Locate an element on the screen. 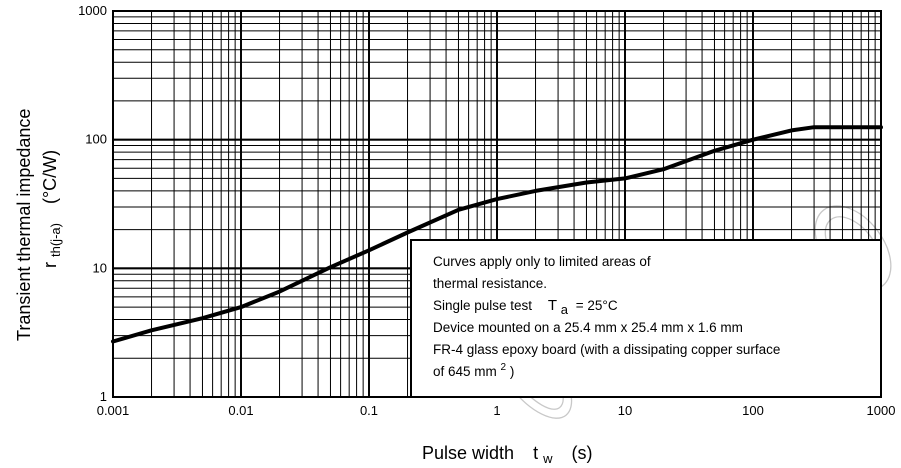 The width and height of the screenshot is (901, 468). x-tick-label: 0.1 is located at coordinates (369, 410).